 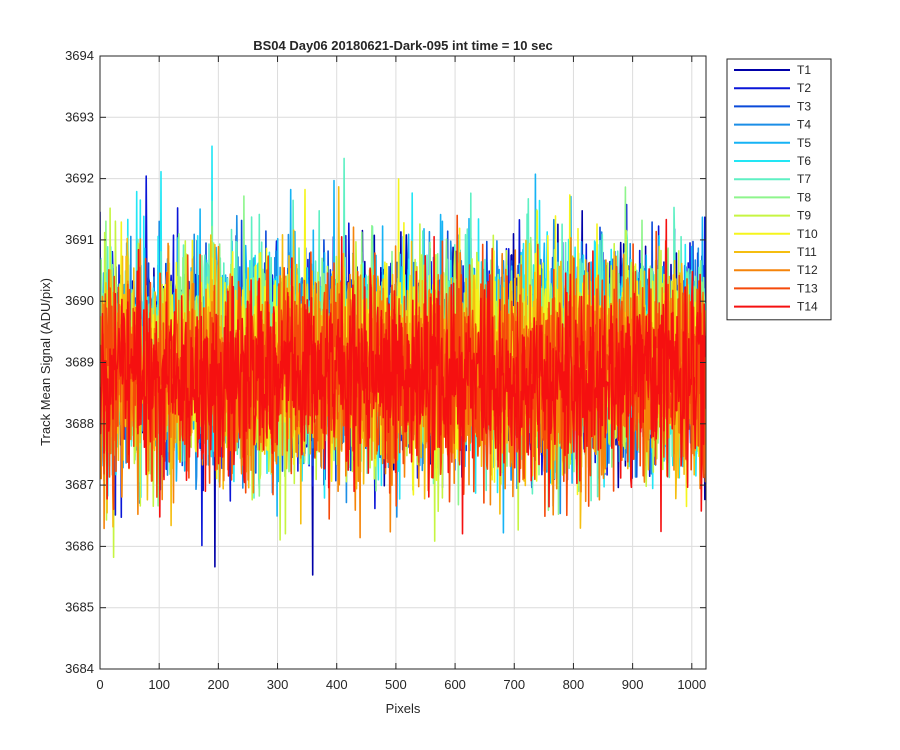 I want to click on y-tick-label: 3692, so click(x=79, y=178).